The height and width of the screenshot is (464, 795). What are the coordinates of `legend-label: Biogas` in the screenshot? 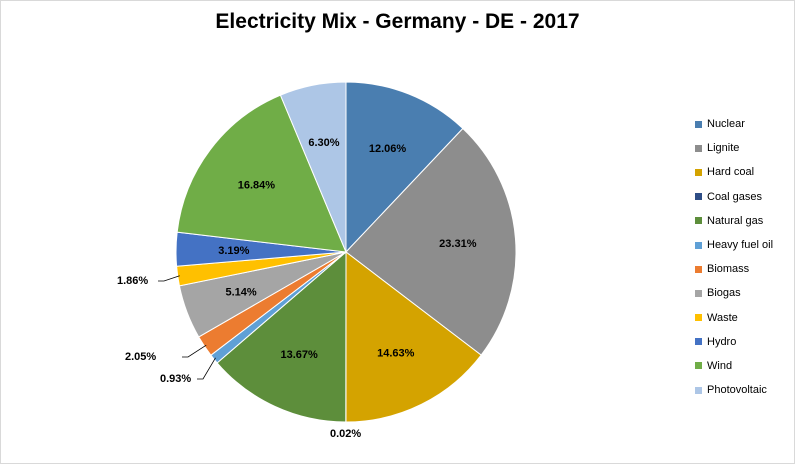 It's located at (724, 293).